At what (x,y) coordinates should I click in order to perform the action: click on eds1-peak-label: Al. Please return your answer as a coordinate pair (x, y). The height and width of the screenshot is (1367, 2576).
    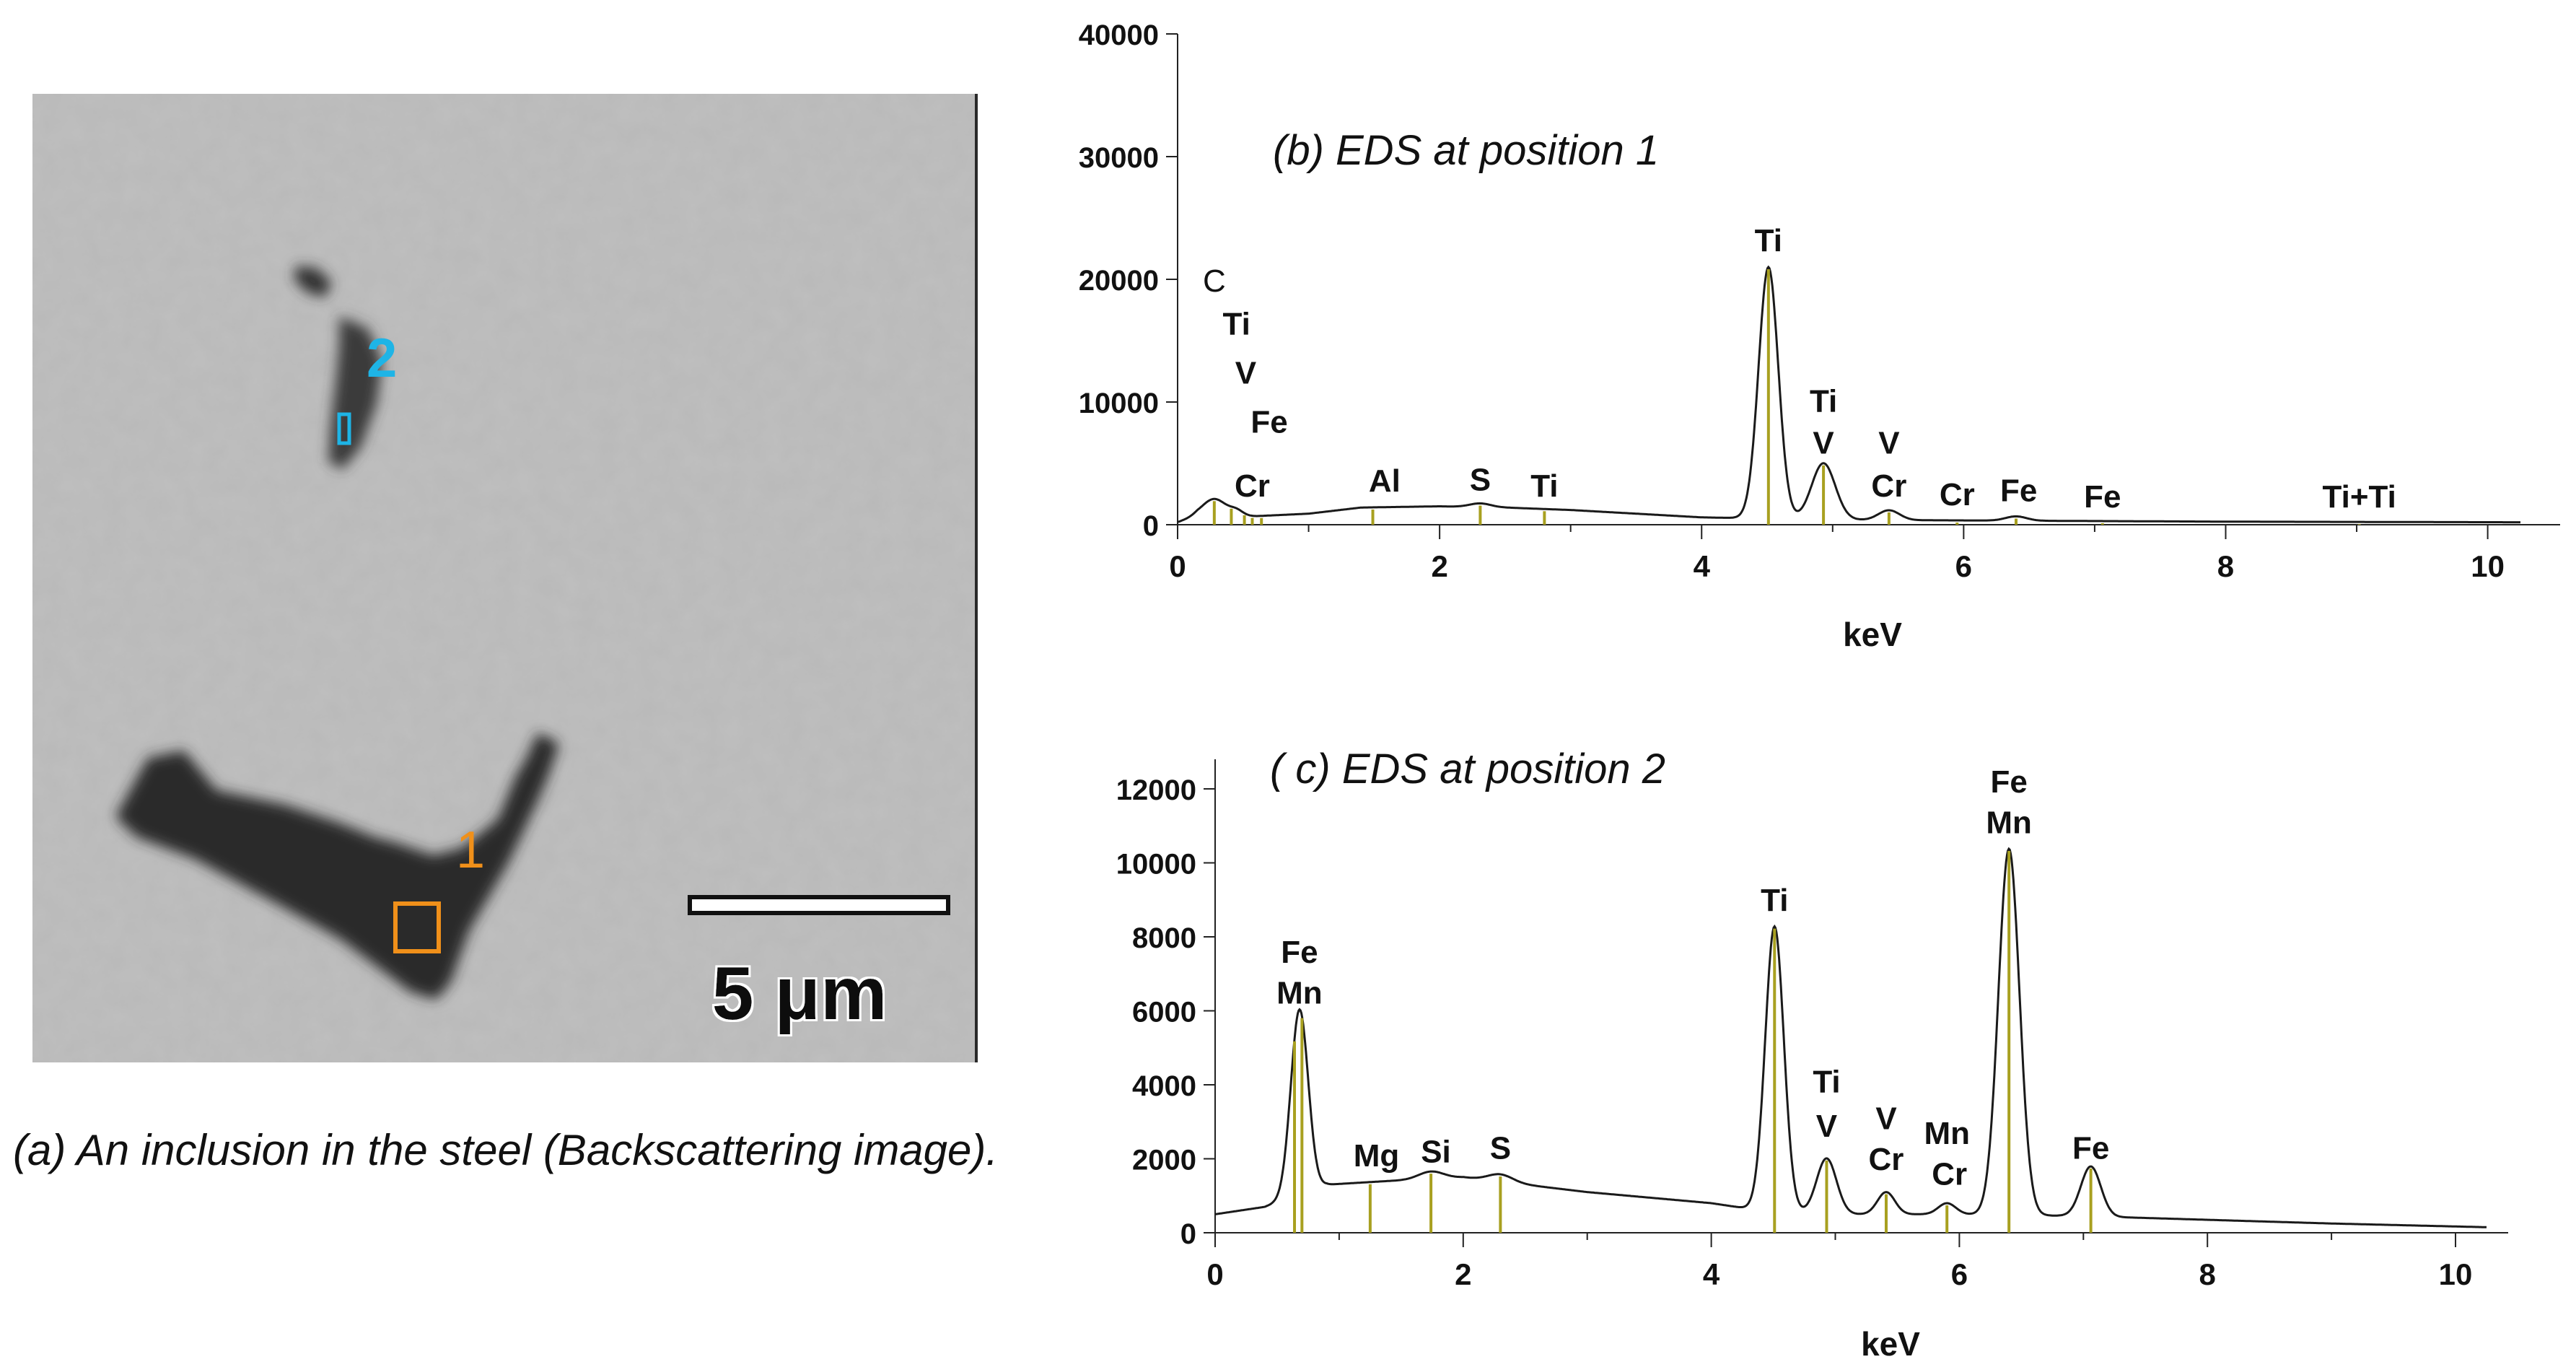
    Looking at the image, I should click on (1385, 481).